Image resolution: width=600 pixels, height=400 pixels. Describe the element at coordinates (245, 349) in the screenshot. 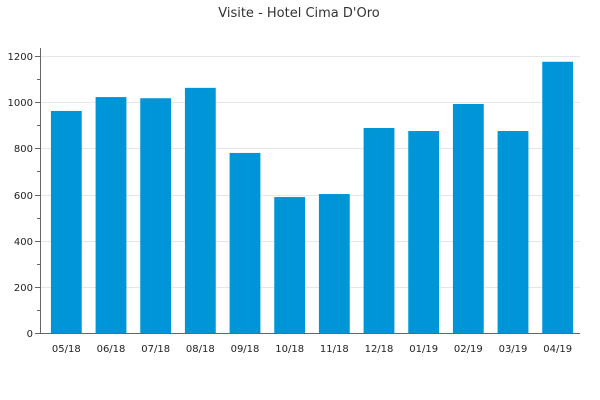

I see `x-tick-label: 09/18` at that location.